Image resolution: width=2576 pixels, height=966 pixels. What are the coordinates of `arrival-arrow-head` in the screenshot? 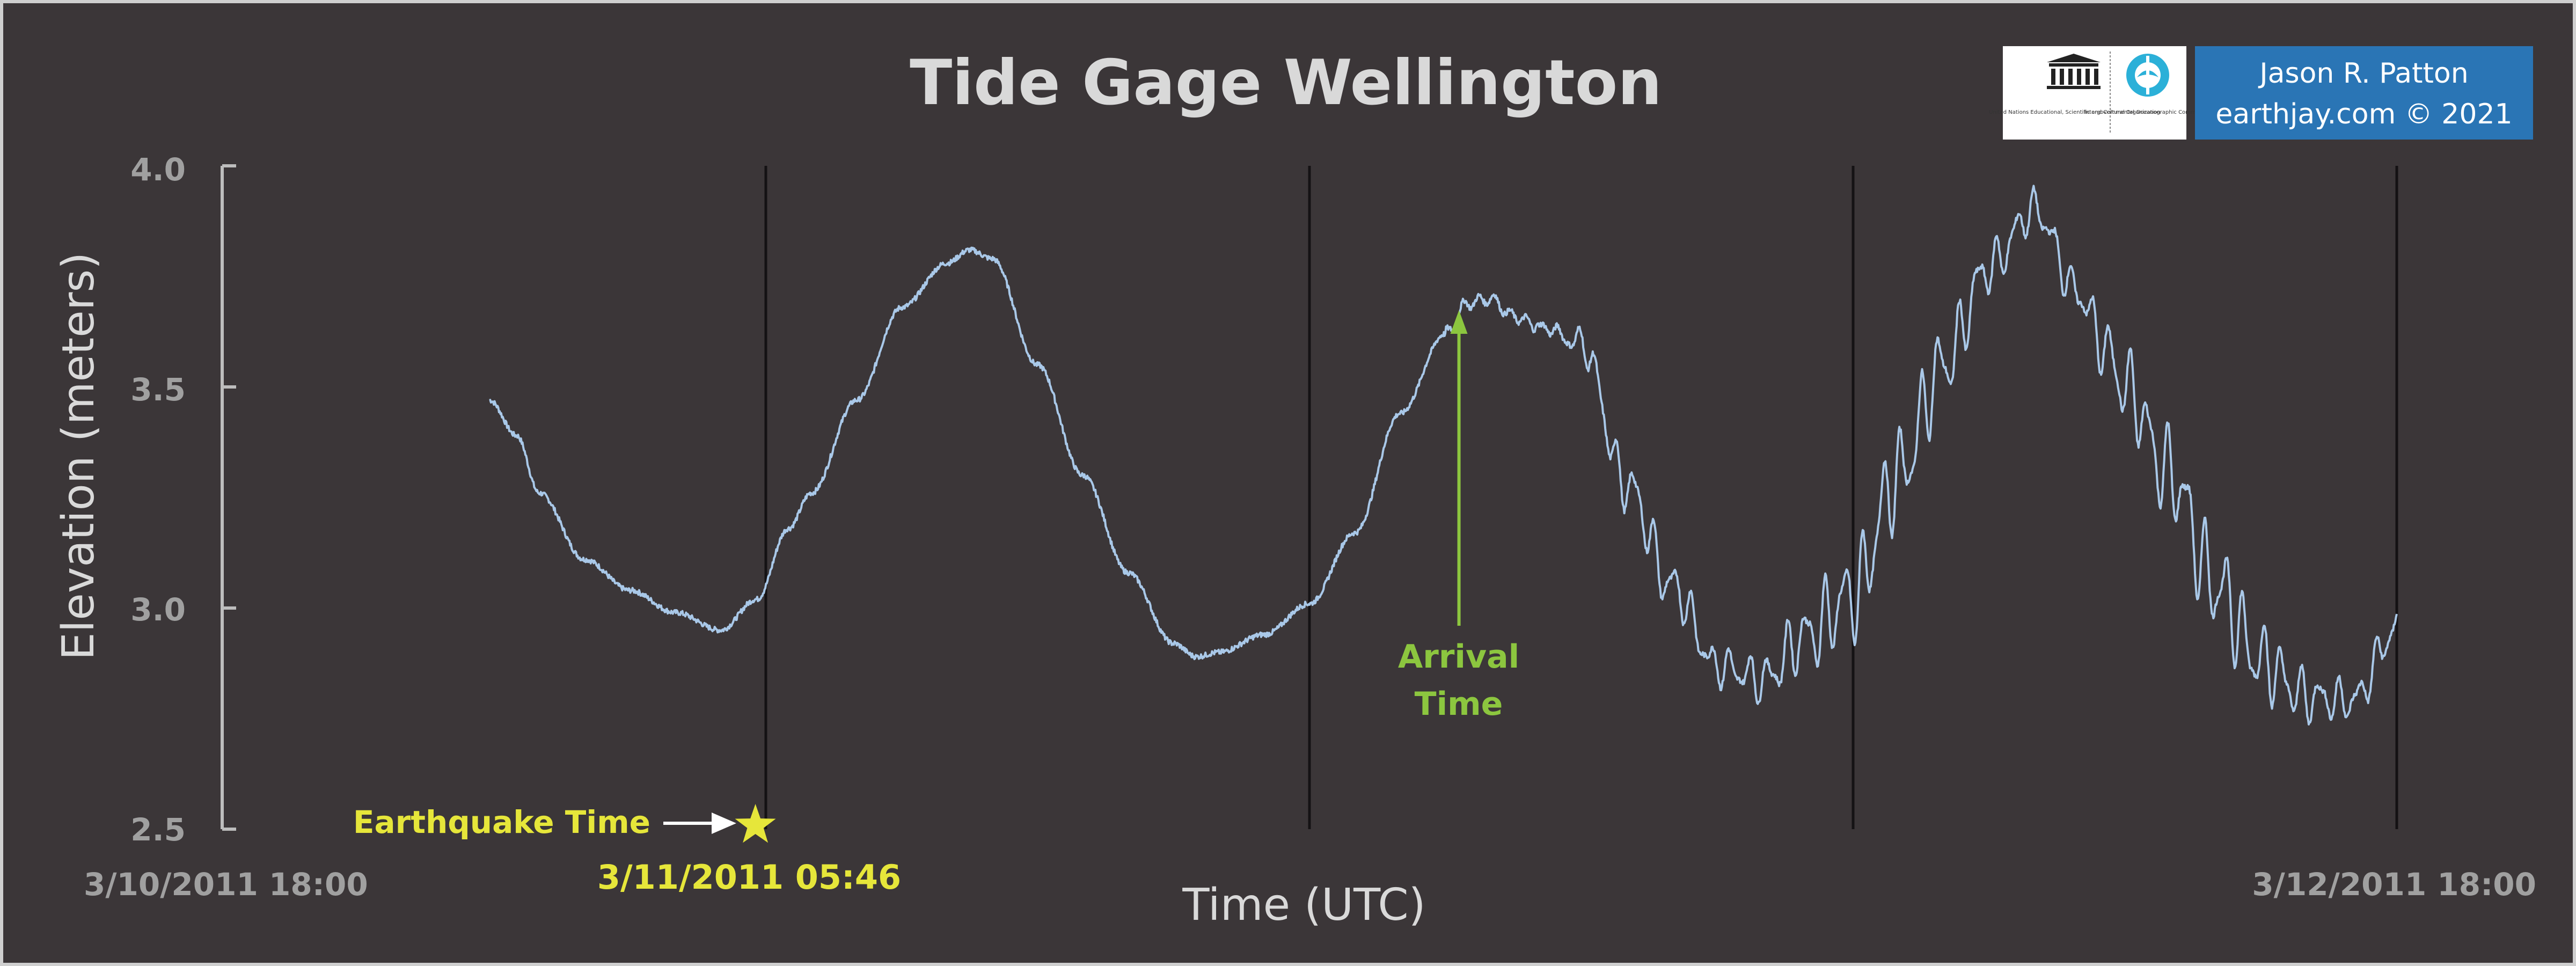 It's located at (1459, 322).